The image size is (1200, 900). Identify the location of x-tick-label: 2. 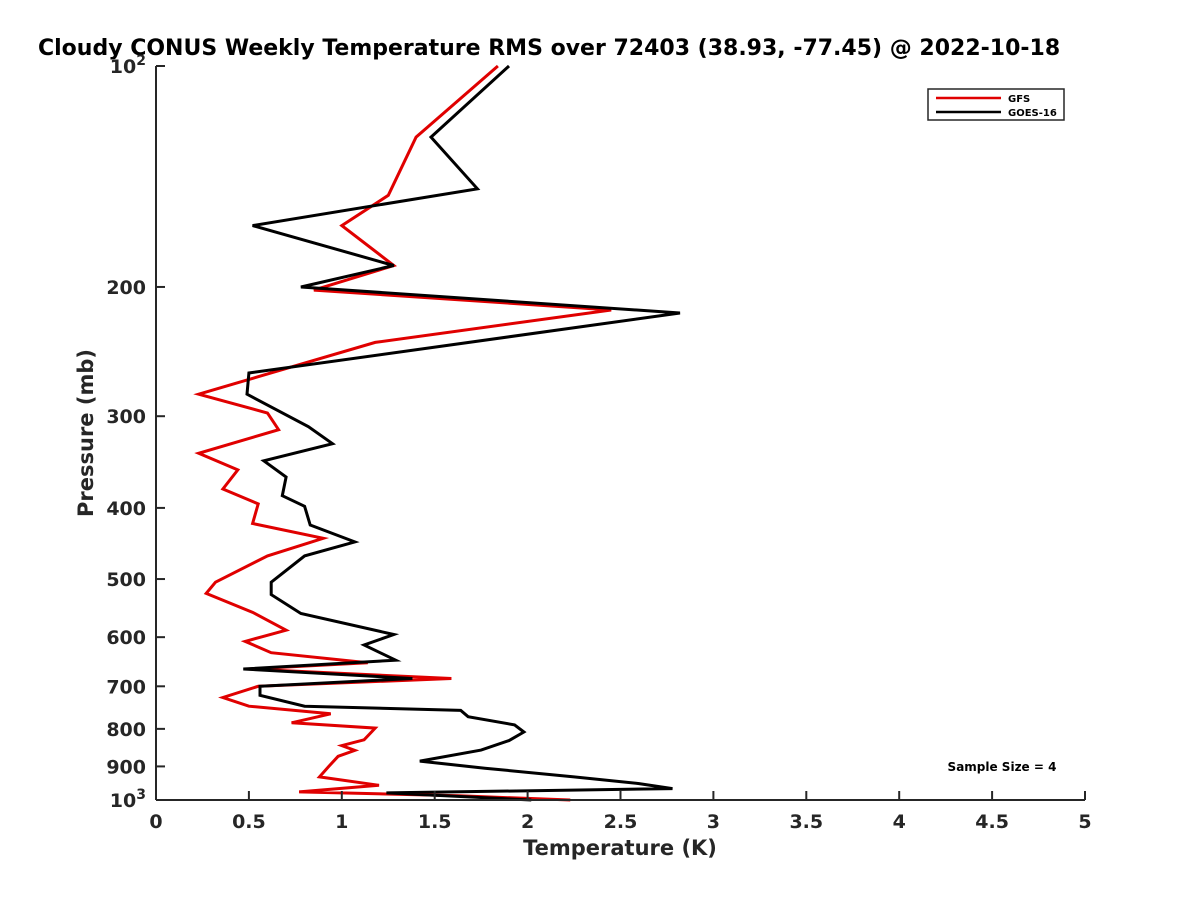
(527, 822).